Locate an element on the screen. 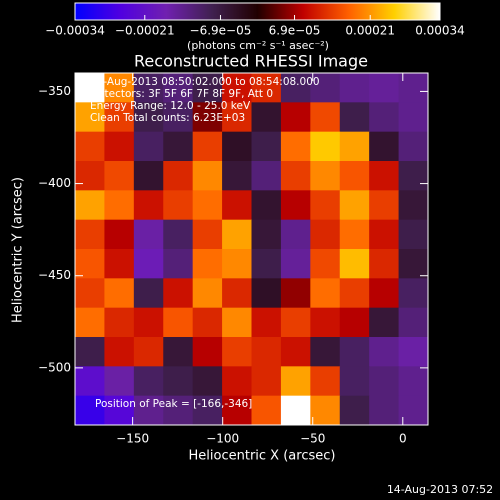  x-tick-label: −100 is located at coordinates (222, 439).